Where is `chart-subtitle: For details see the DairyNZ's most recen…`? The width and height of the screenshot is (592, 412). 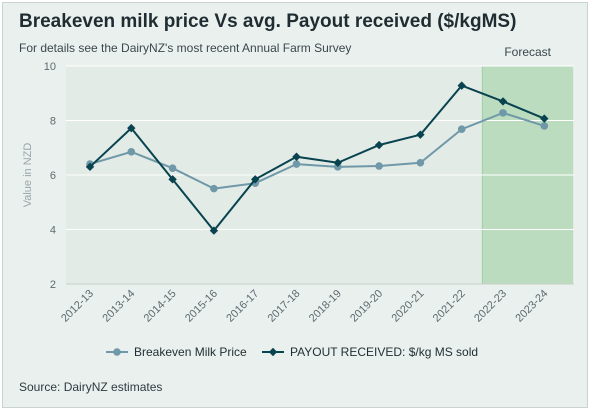 chart-subtitle: For details see the DairyNZ's most recen… is located at coordinates (185, 48).